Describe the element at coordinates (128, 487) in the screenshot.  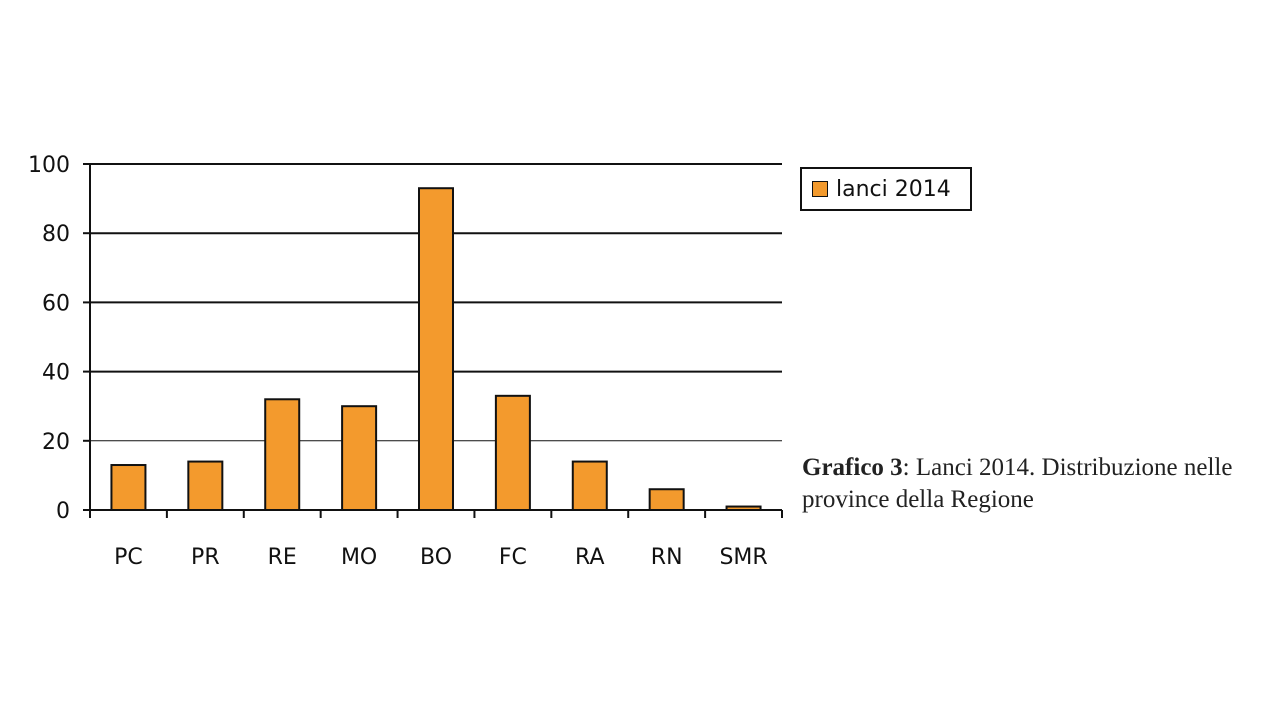
I see `bar-pc` at that location.